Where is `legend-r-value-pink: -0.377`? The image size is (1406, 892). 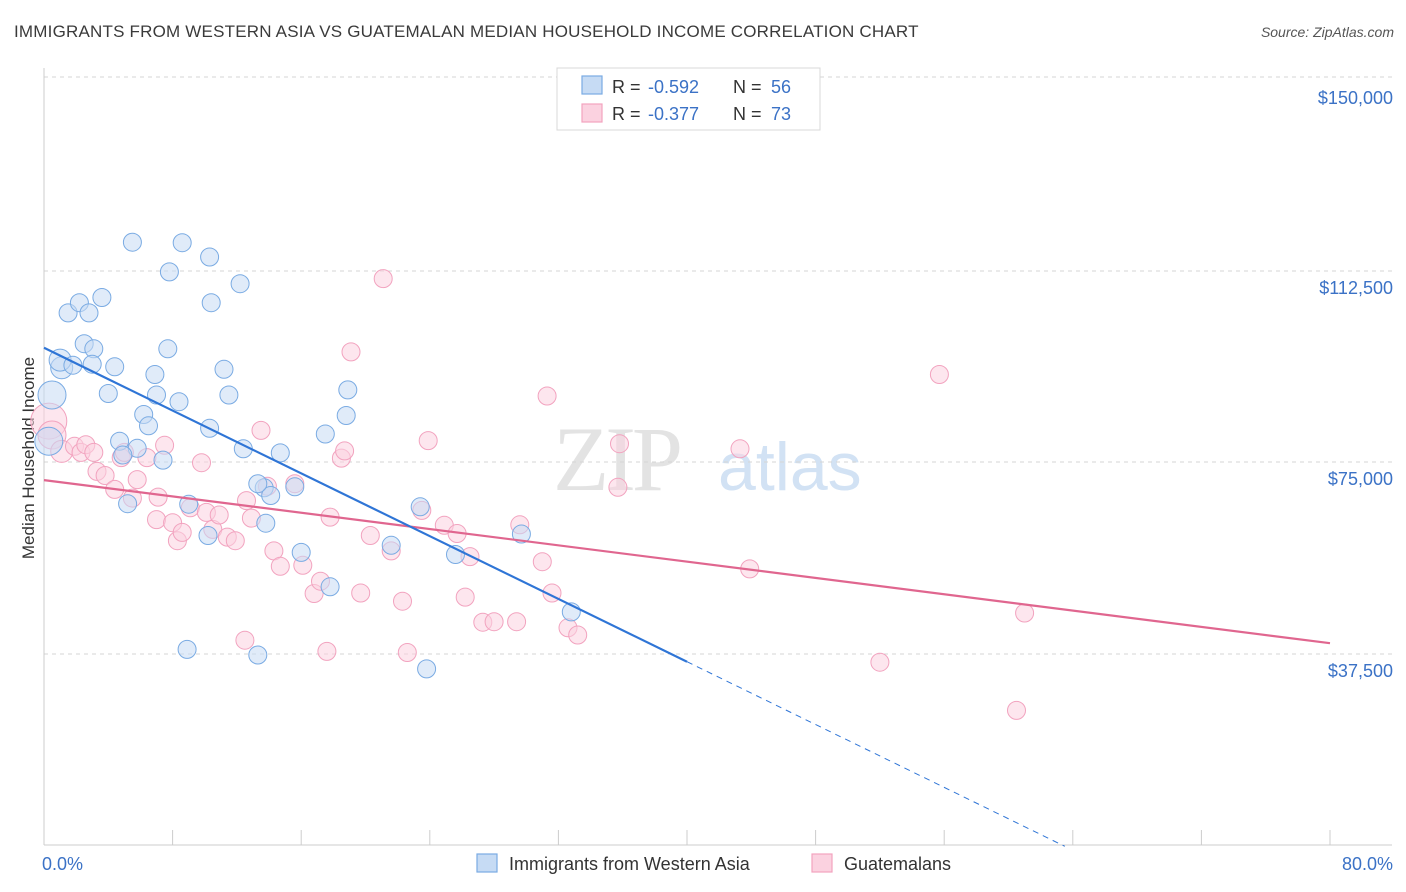
legend-r-value-pink: -0.377 is located at coordinates (673, 114).